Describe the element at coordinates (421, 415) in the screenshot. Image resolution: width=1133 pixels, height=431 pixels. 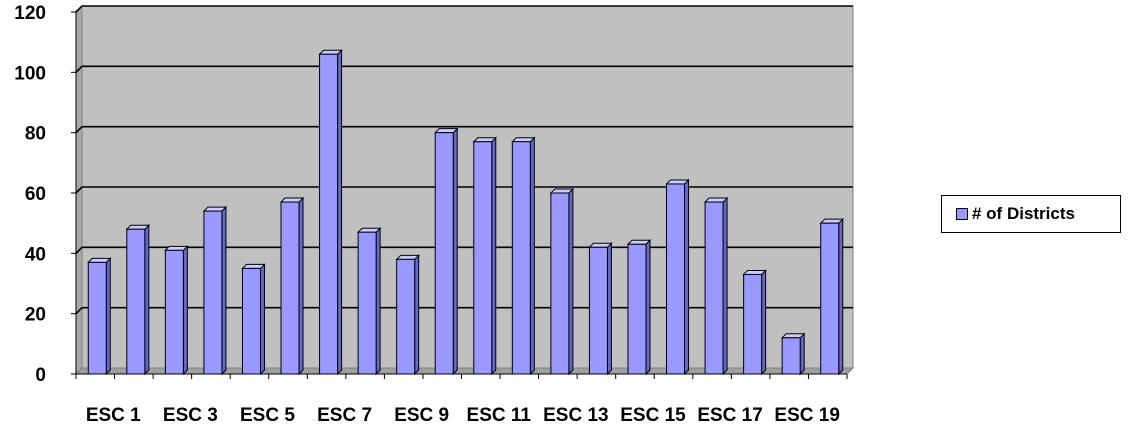
I see `x-tick-label: ESC 9` at that location.